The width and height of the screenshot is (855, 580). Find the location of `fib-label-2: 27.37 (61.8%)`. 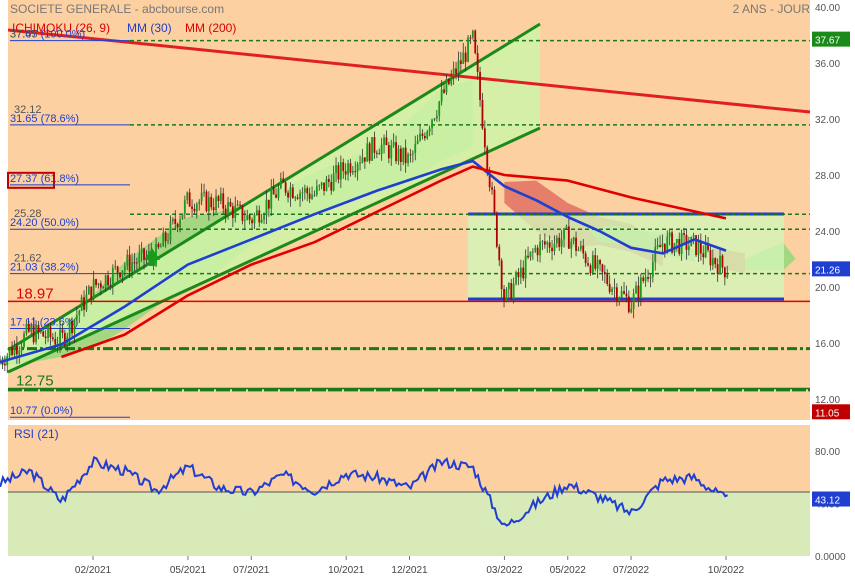

fib-label-2: 27.37 (61.8%) is located at coordinates (44, 179).